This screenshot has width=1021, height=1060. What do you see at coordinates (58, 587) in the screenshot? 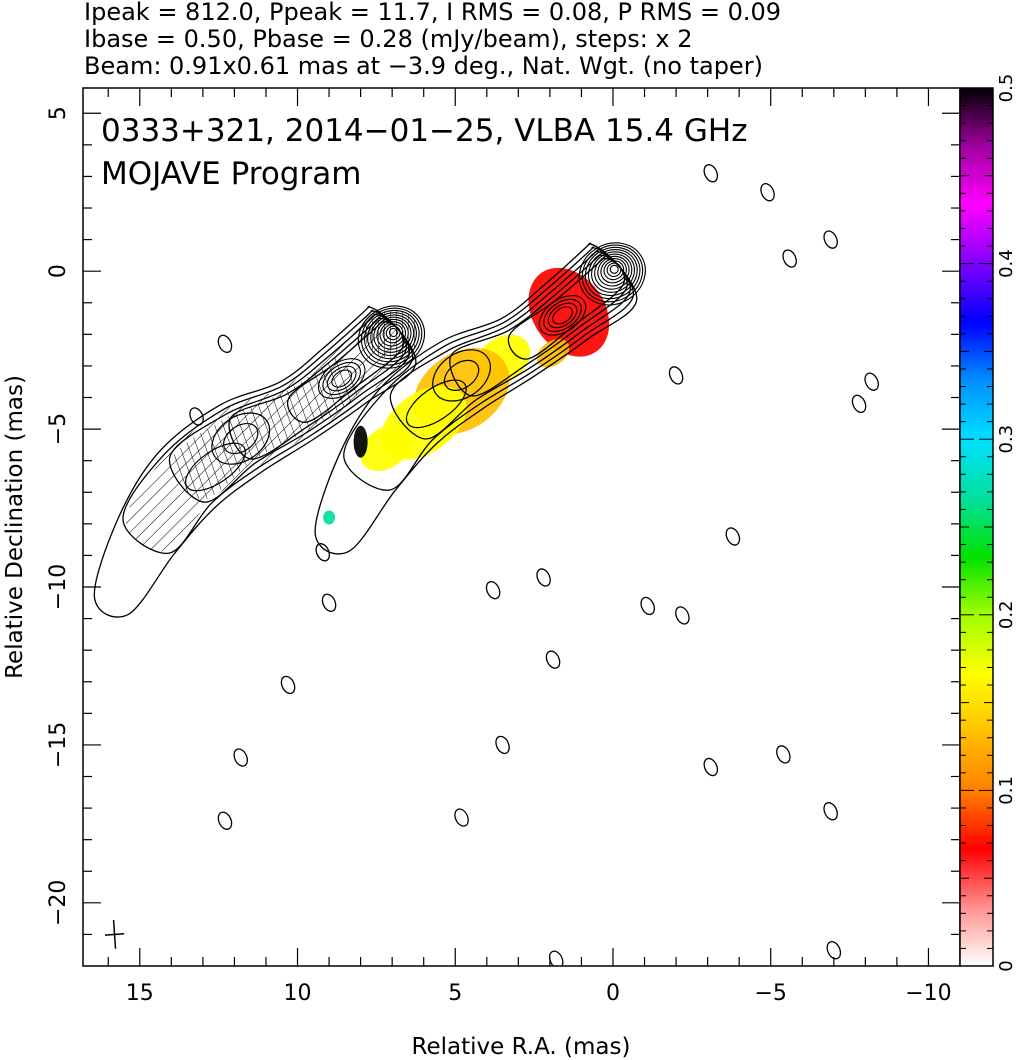
I see `y-tick-label: −10` at bounding box center [58, 587].